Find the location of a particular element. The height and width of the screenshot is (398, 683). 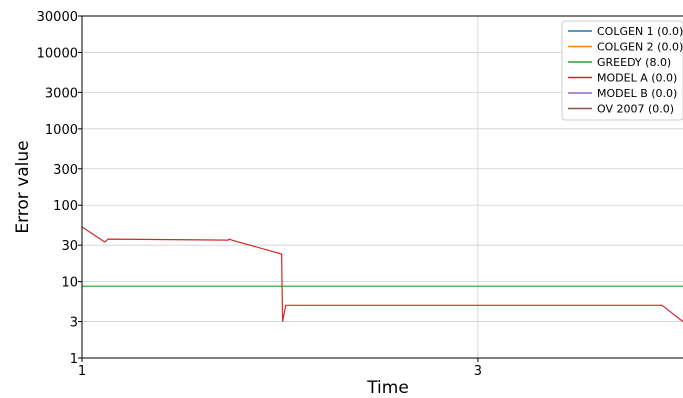

legend-label: COLGEN 2 (0.0) is located at coordinates (640, 47).